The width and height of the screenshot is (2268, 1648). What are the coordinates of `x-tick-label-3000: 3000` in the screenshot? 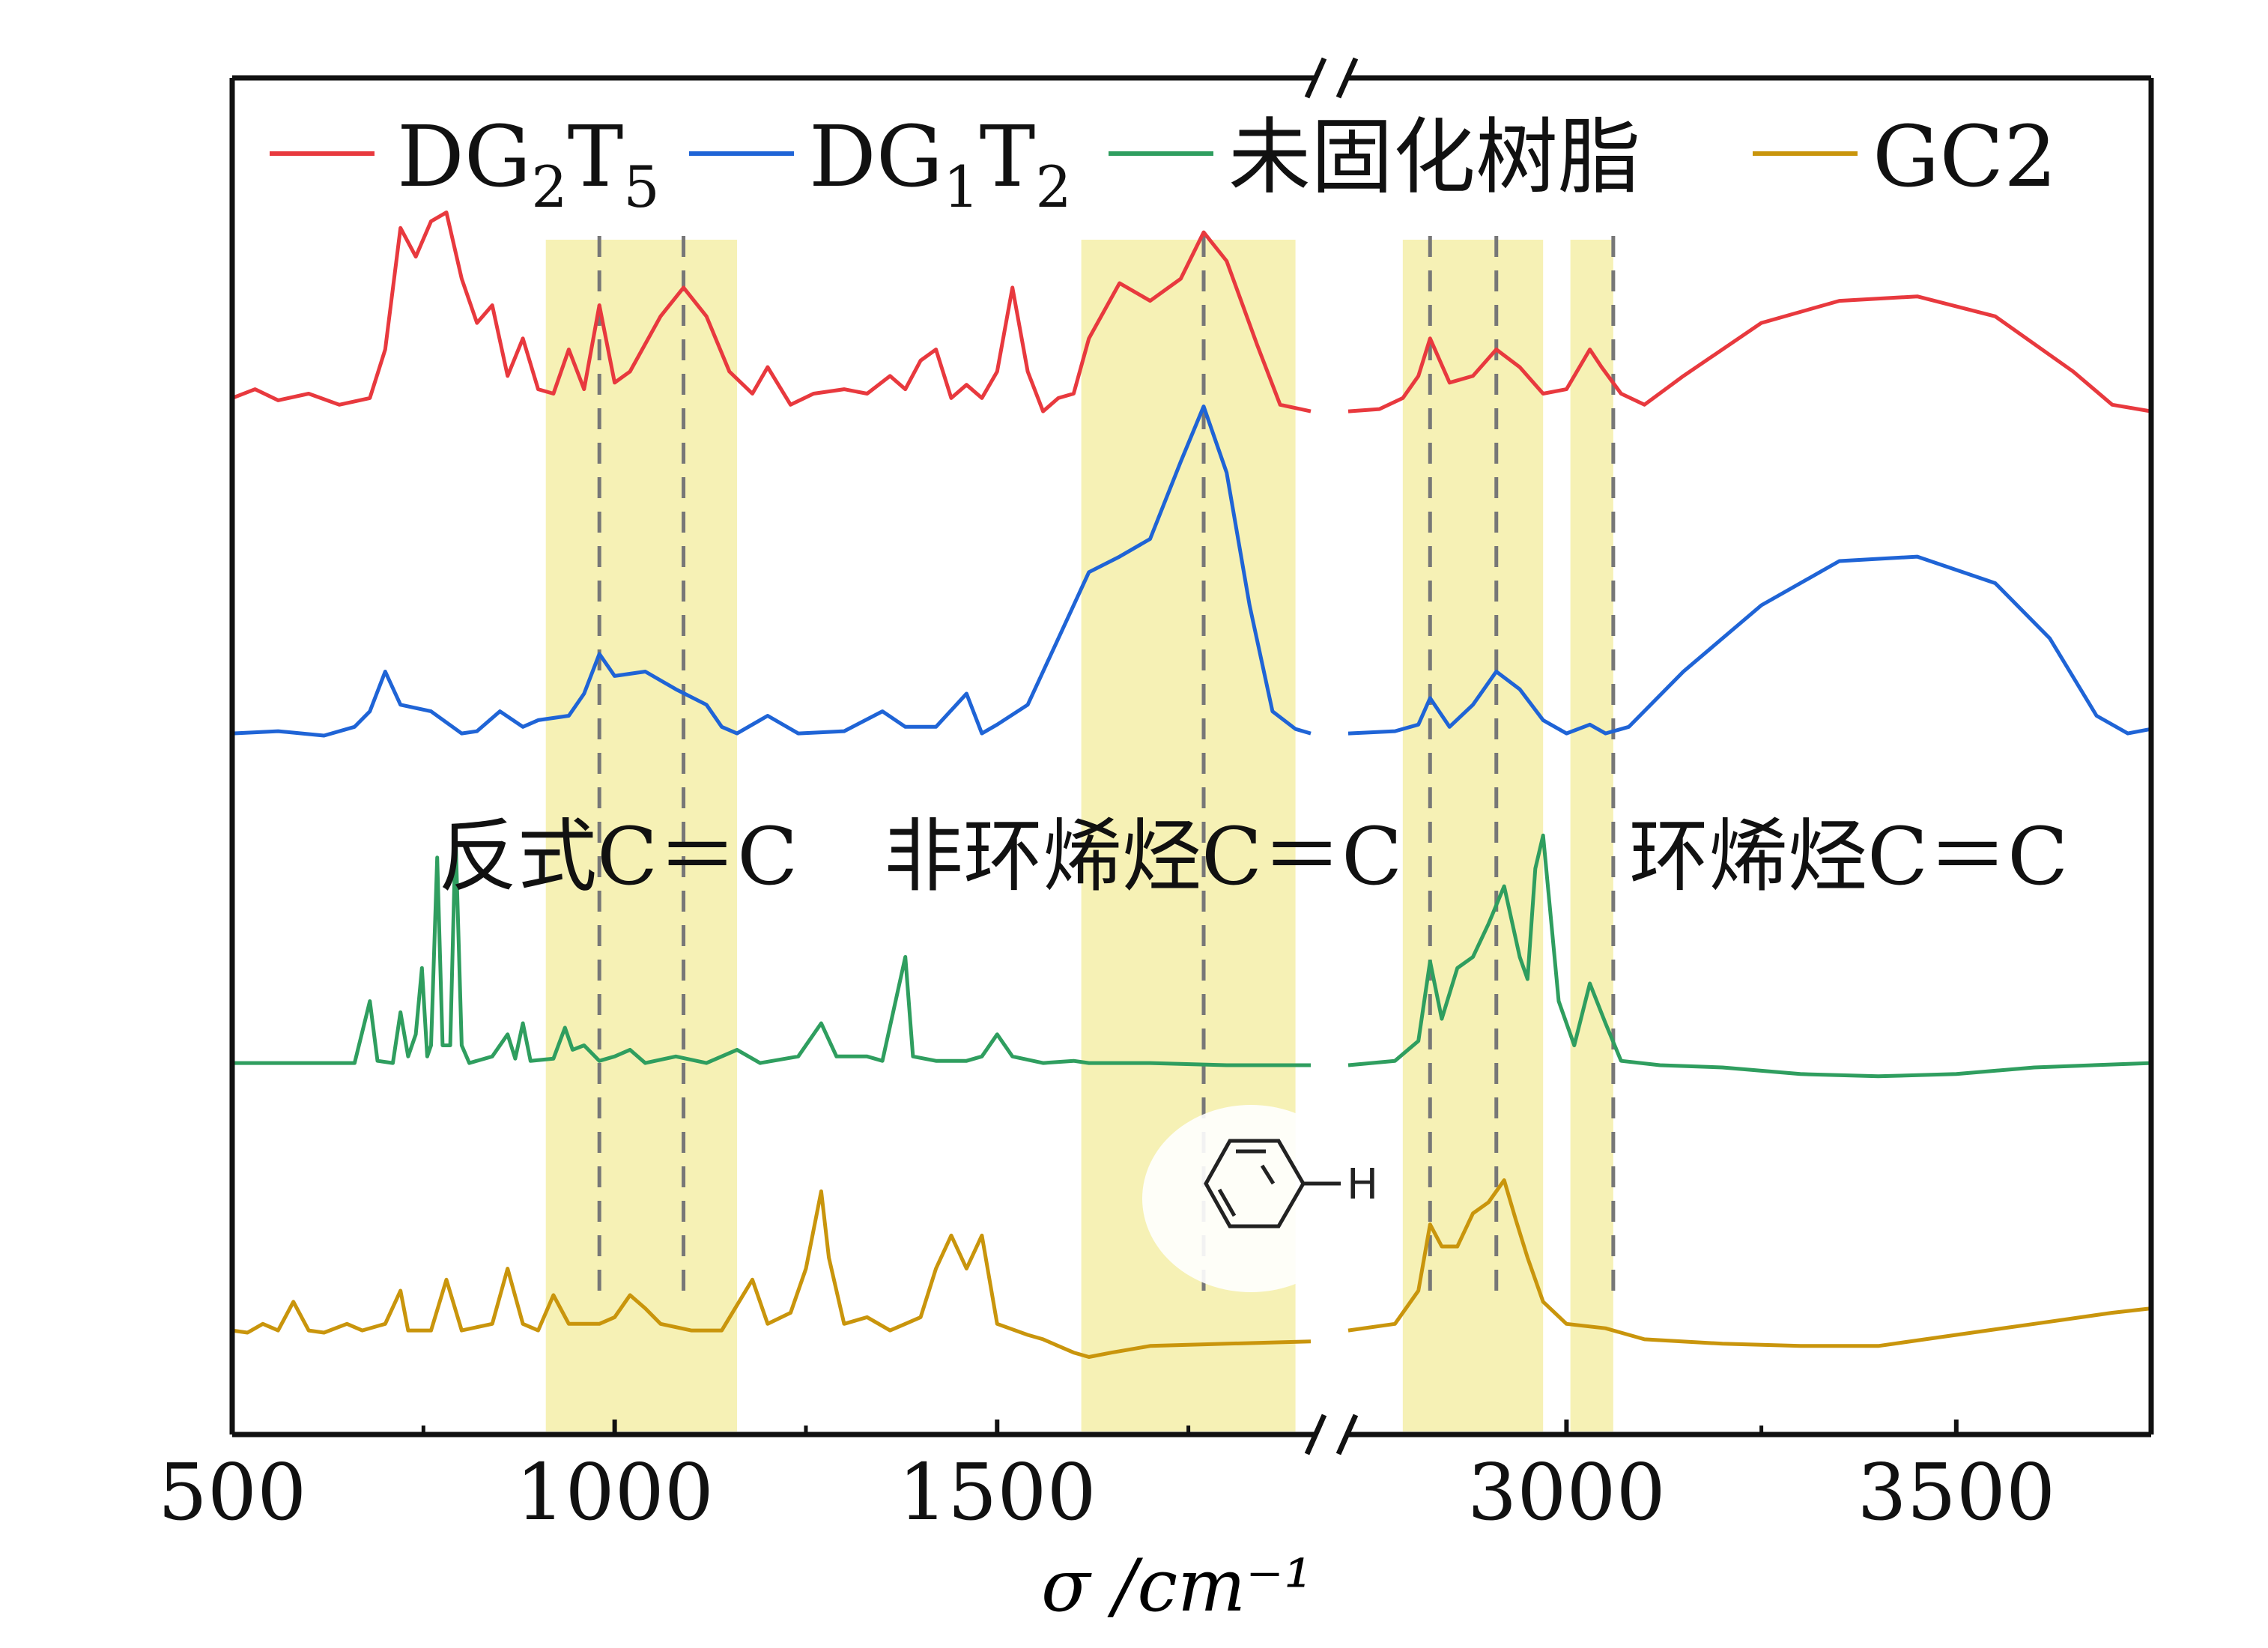 It's located at (1567, 1492).